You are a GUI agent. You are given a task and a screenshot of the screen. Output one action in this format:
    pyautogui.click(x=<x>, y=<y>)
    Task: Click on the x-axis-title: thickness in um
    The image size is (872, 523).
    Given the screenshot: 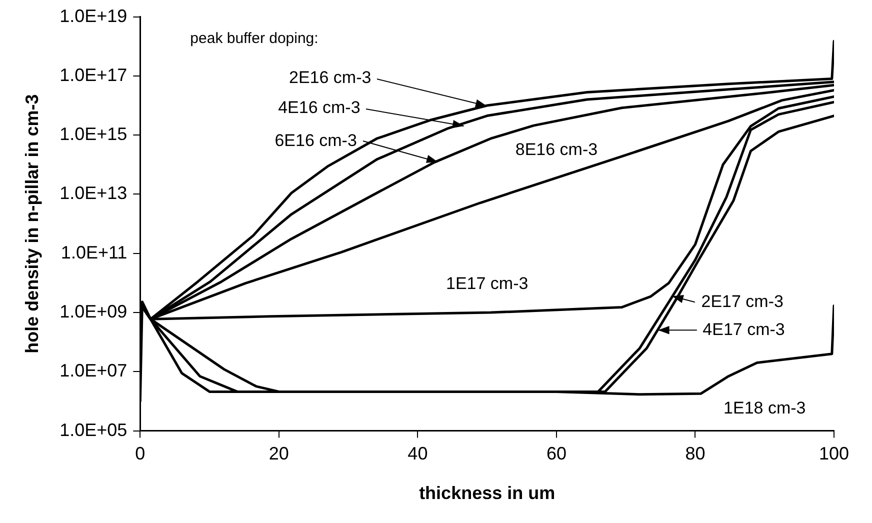 What is the action you would take?
    pyautogui.click(x=487, y=493)
    